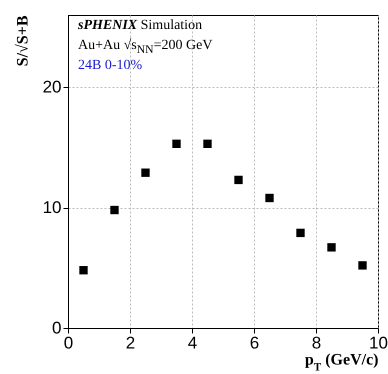 This screenshot has height=374, width=388. What do you see at coordinates (52, 208) in the screenshot?
I see `y-tick-label: 10` at bounding box center [52, 208].